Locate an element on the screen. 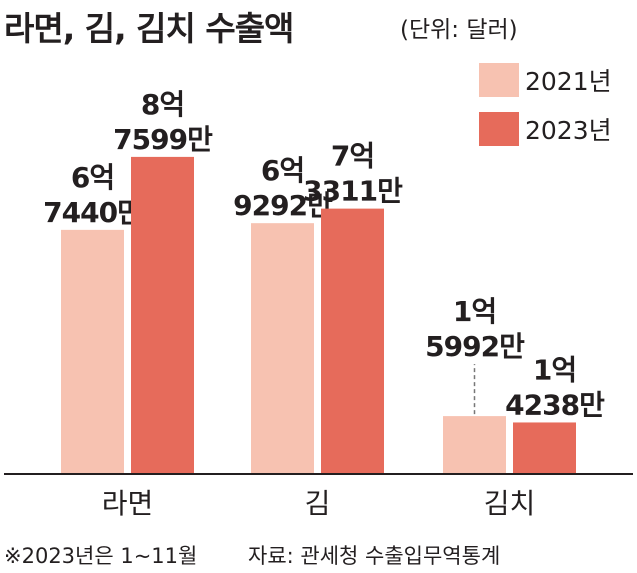 This screenshot has height=573, width=637. bar-3-2021 is located at coordinates (474, 445).